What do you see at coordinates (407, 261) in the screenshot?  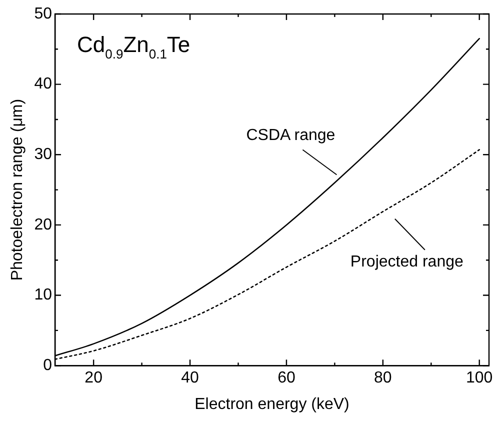 I see `annotation: Projected range` at bounding box center [407, 261].